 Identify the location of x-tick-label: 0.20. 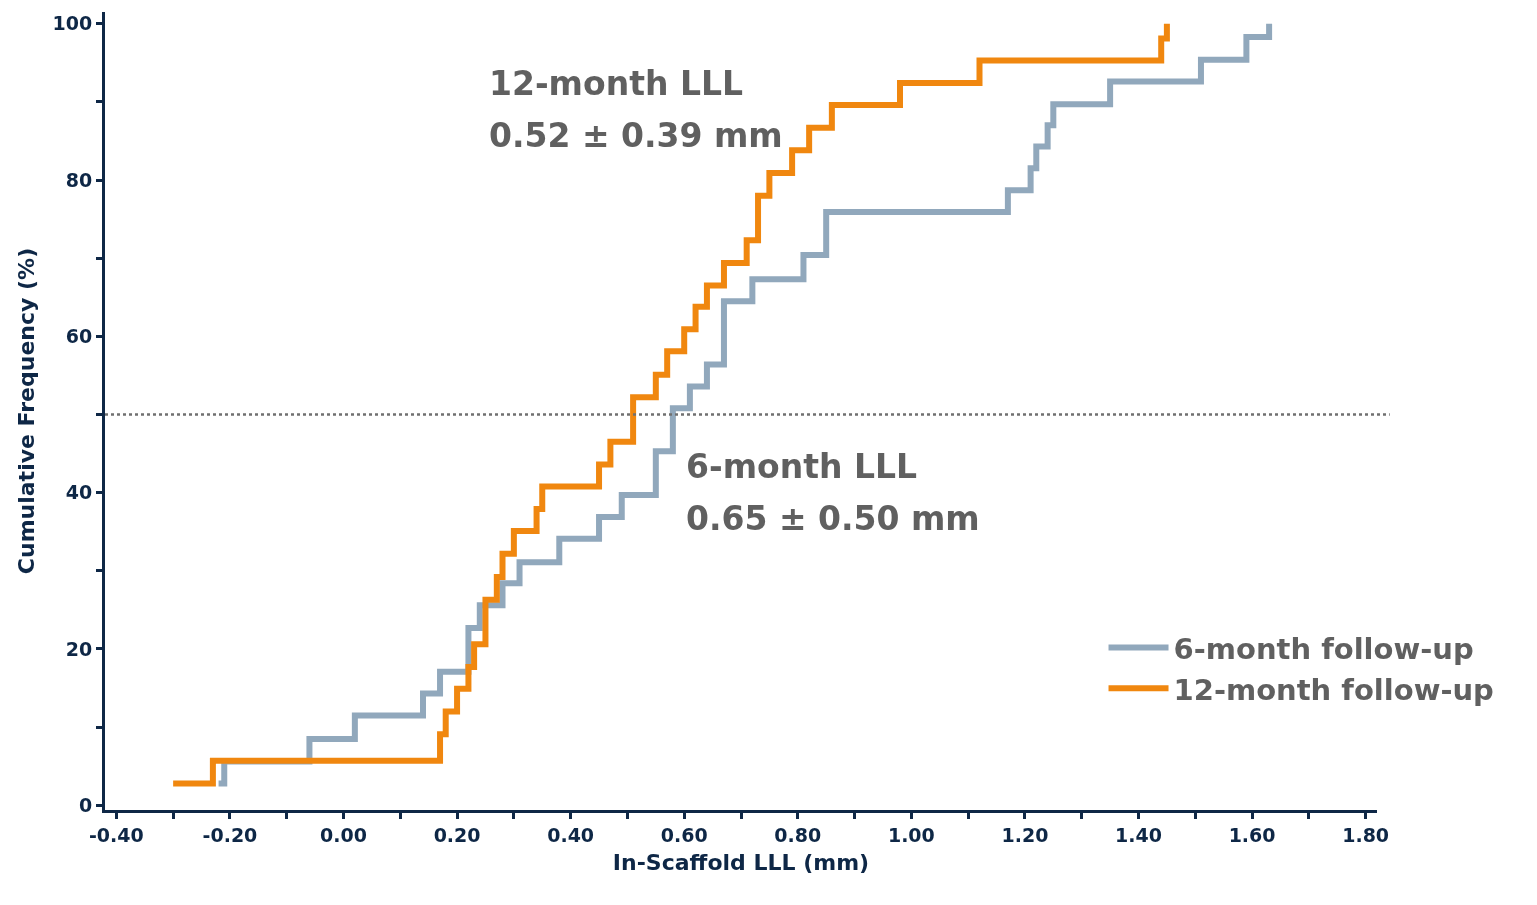
(457, 834).